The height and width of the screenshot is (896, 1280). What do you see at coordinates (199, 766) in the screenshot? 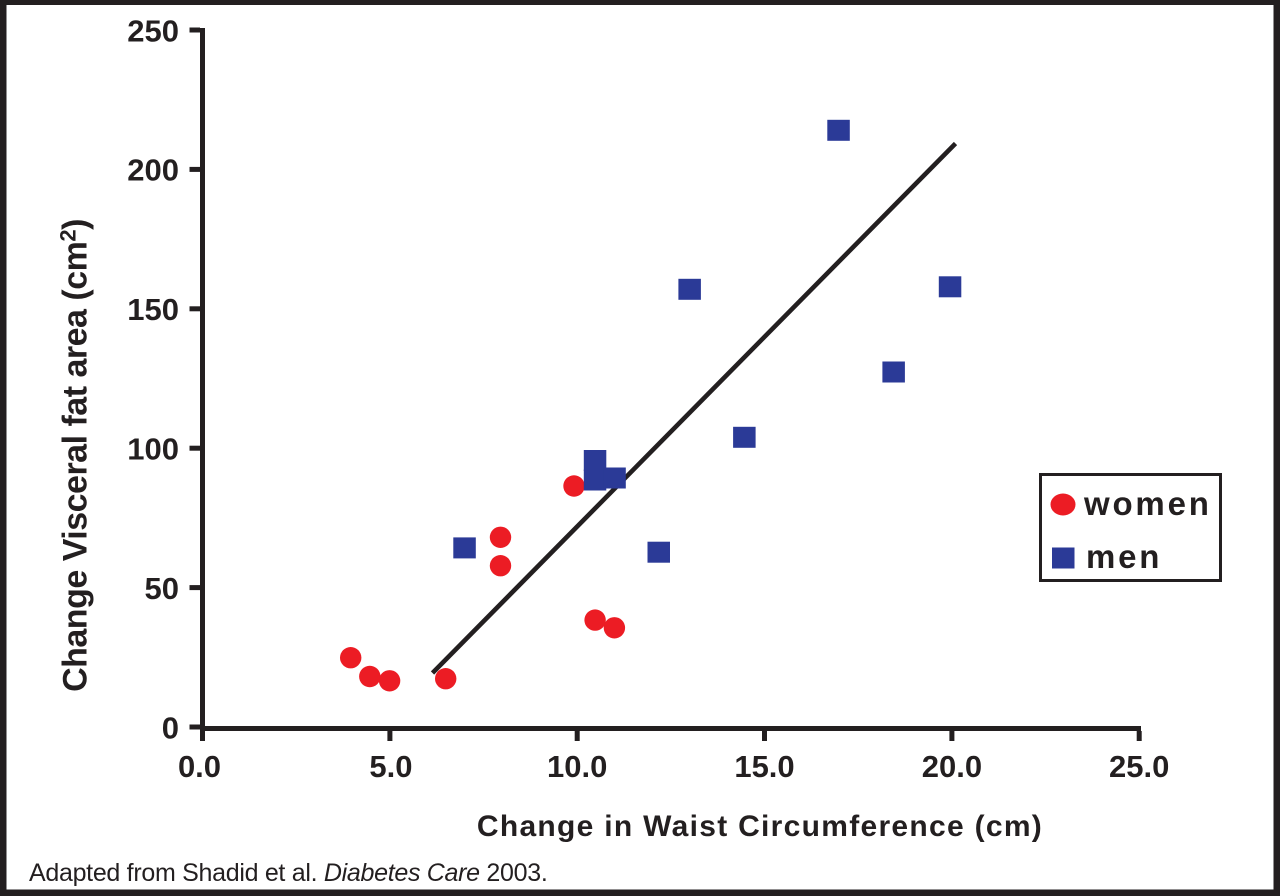
I see `svg-text: 0.0` at bounding box center [199, 766].